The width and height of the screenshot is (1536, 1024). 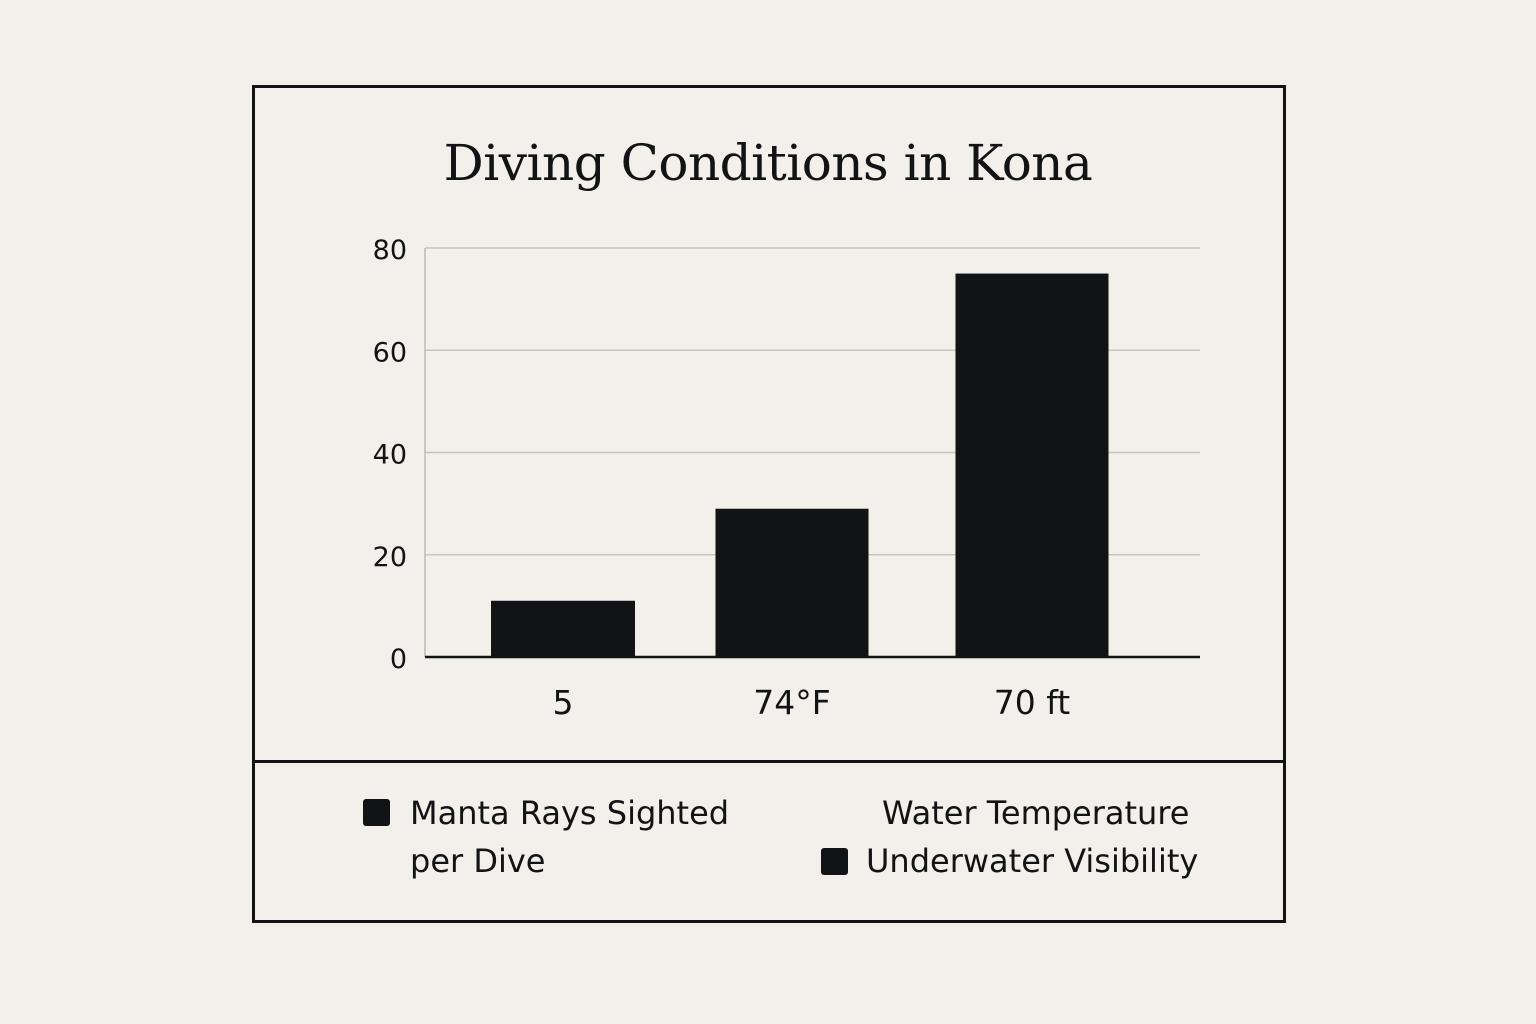 I want to click on y-tick-label-80: 80, so click(x=390, y=250).